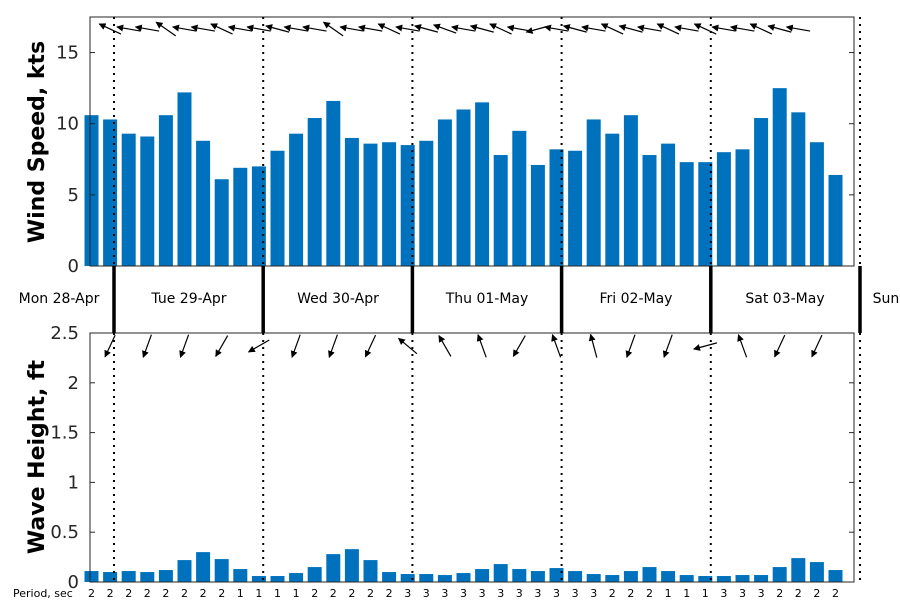 This screenshot has height=600, width=900. I want to click on period-value-5: 2, so click(184, 593).